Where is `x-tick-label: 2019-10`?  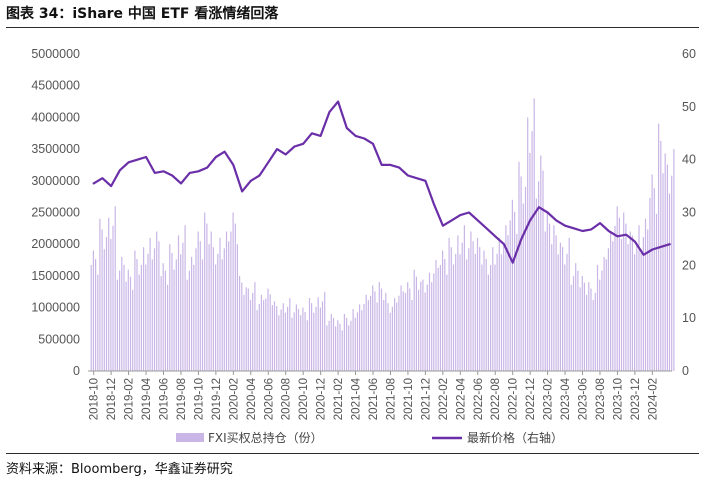 x-tick-label: 2019-10 is located at coordinates (199, 399).